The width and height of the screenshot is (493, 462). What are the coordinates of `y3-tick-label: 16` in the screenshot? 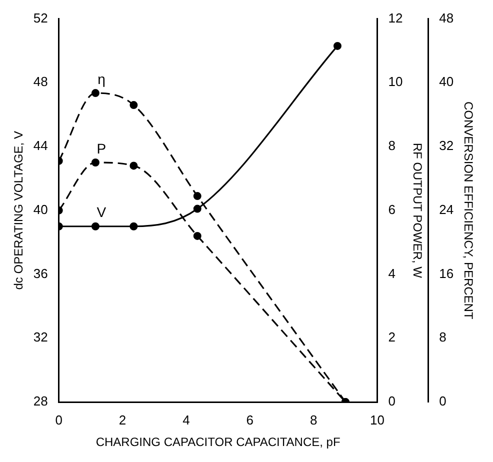 It's located at (446, 273).